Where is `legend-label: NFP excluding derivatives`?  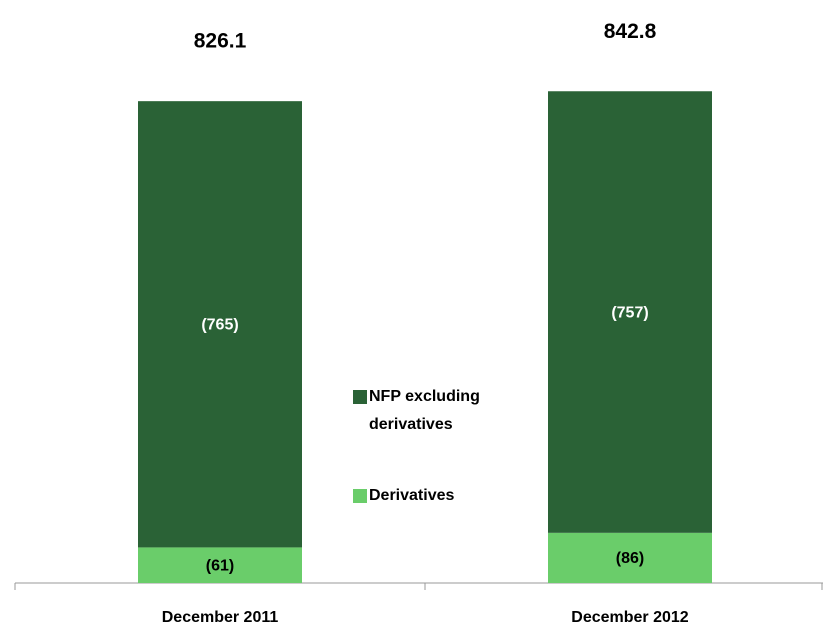
legend-label: NFP excluding derivatives is located at coordinates (424, 410).